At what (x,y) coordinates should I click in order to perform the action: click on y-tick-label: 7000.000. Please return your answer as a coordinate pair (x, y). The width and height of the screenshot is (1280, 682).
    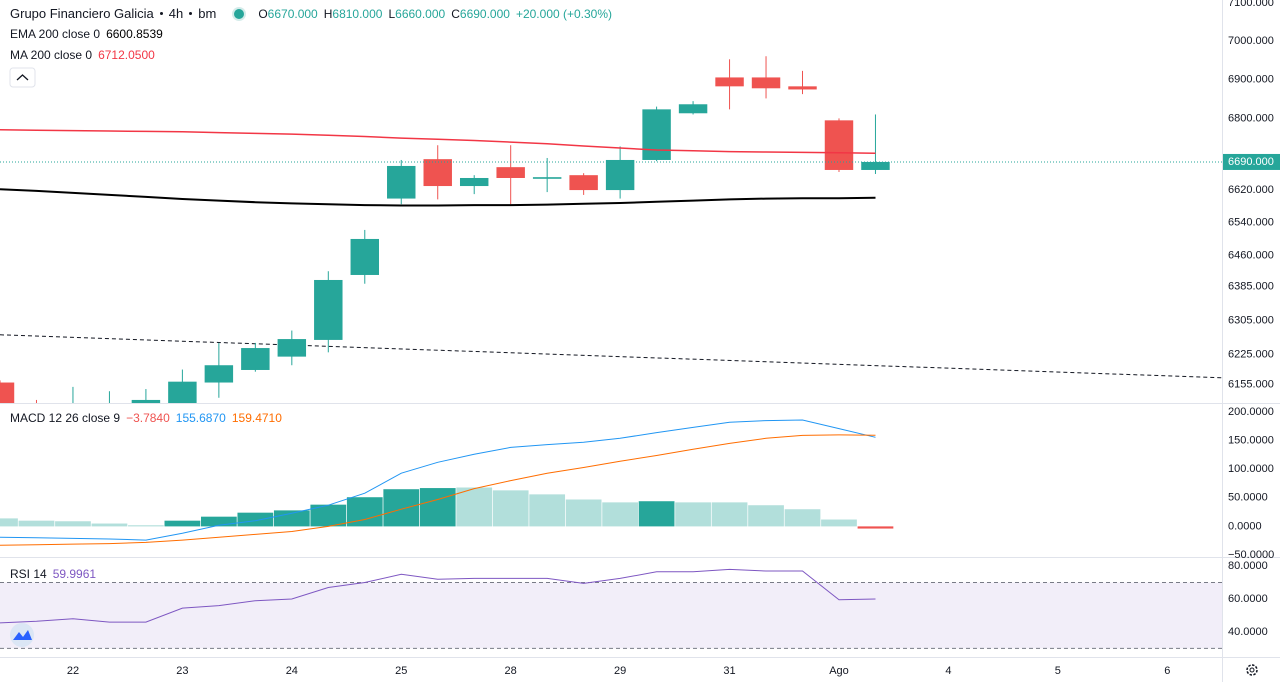
    Looking at the image, I should click on (1251, 41).